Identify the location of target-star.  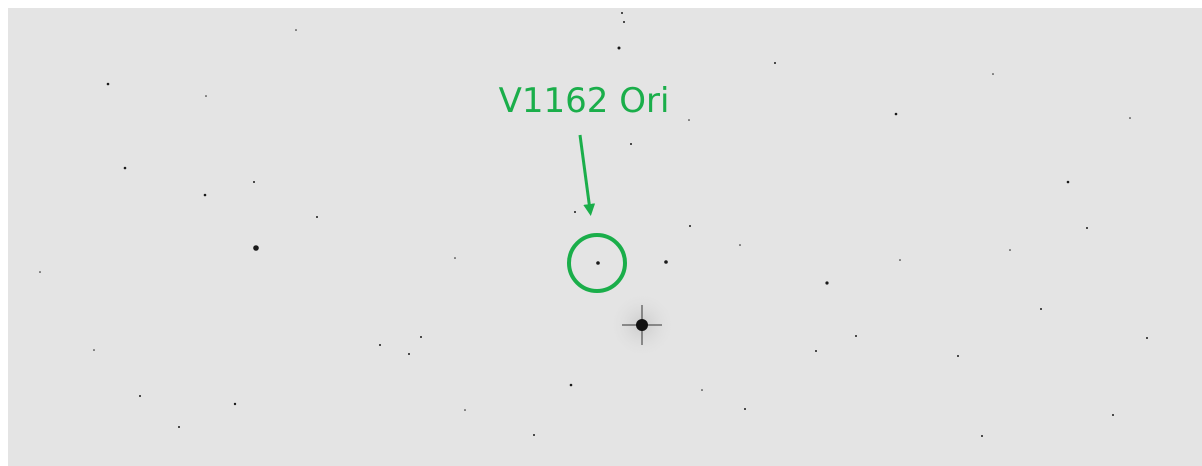
(598, 263).